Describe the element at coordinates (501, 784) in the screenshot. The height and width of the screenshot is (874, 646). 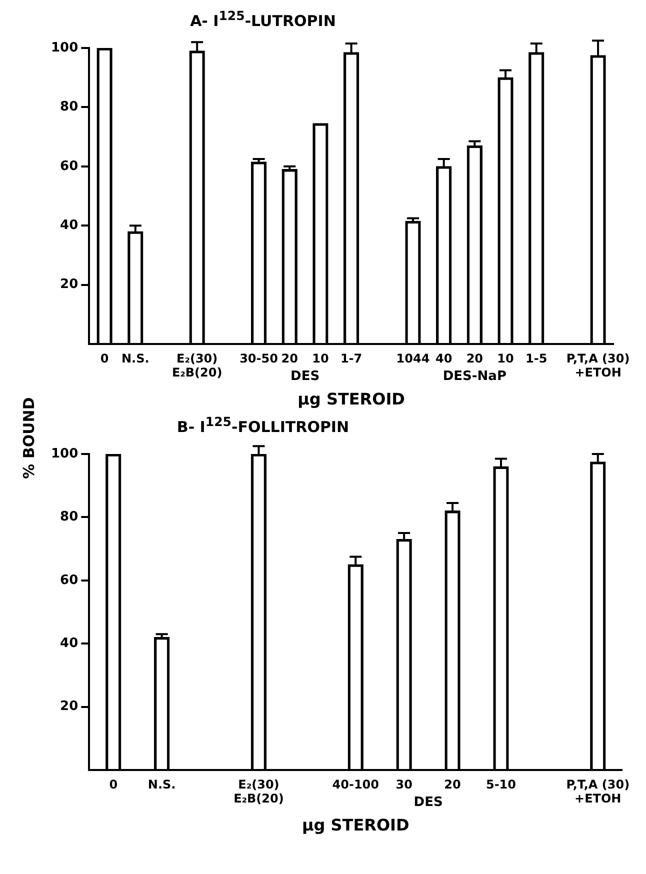
I see `x-tick-label: 5-10` at that location.